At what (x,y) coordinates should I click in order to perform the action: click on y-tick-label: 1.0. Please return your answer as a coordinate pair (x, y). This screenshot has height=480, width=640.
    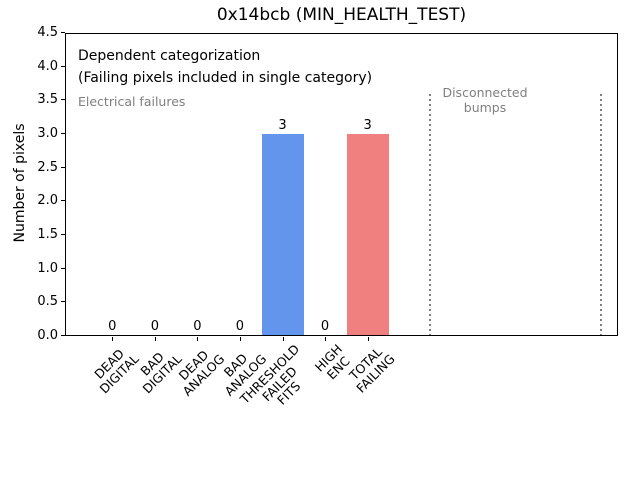
    Looking at the image, I should click on (47, 268).